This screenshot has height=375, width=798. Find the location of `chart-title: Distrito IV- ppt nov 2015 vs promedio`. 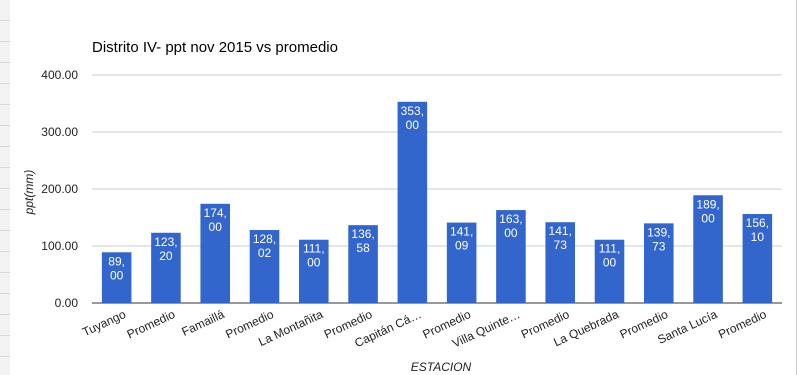

chart-title: Distrito IV- ppt nov 2015 vs promedio is located at coordinates (215, 47).